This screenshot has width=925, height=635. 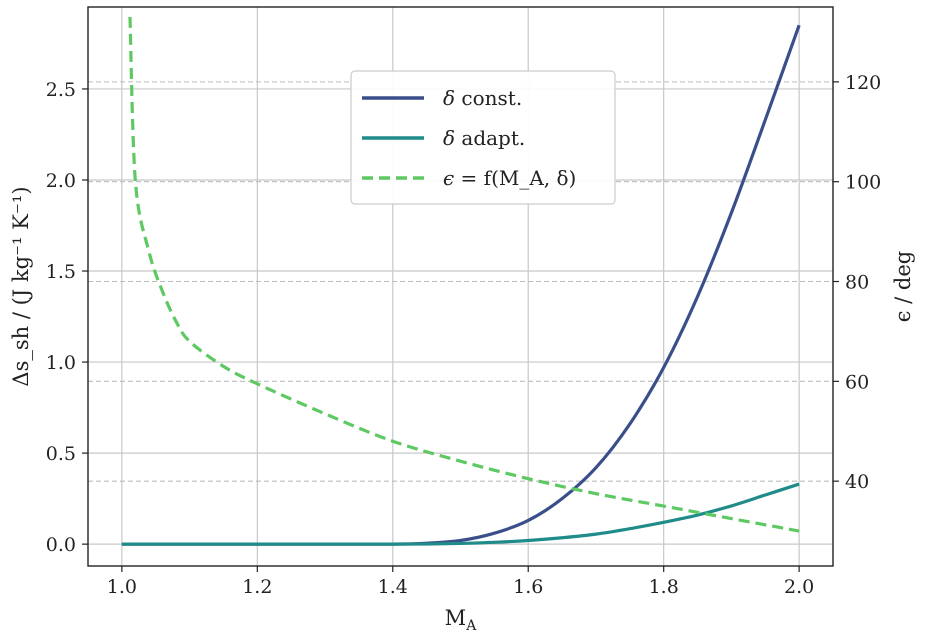 What do you see at coordinates (664, 587) in the screenshot?
I see `x-tick-label: 1.8` at bounding box center [664, 587].